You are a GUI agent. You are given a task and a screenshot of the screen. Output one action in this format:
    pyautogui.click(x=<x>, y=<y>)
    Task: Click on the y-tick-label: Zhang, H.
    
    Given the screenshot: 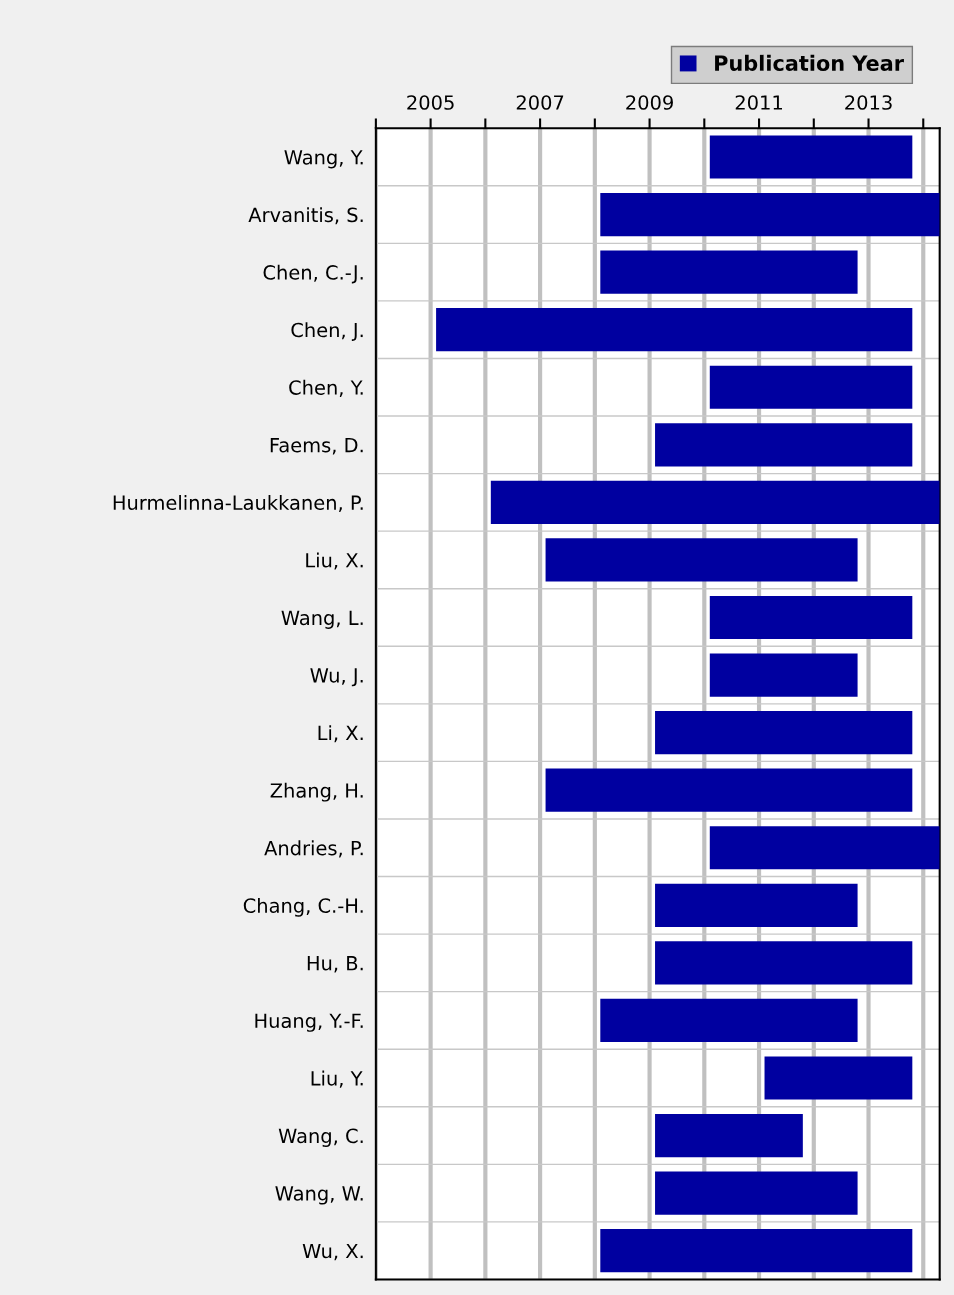 What is the action you would take?
    pyautogui.click(x=316, y=792)
    